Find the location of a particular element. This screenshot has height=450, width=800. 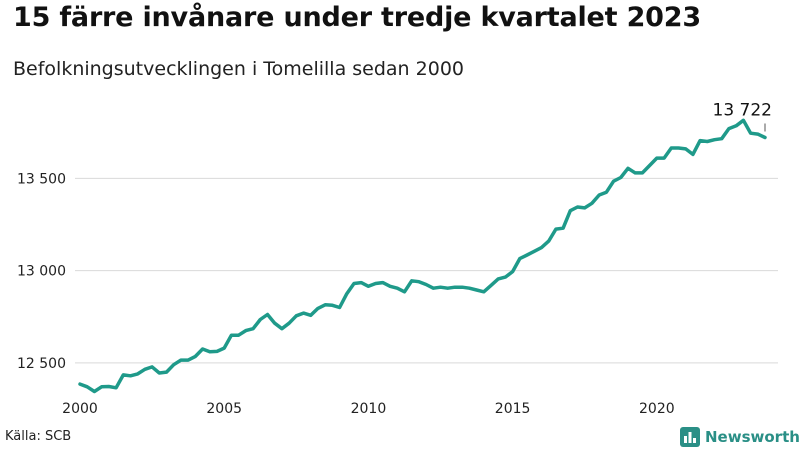

brand-logo: Newsworthy is located at coordinates (740, 437).